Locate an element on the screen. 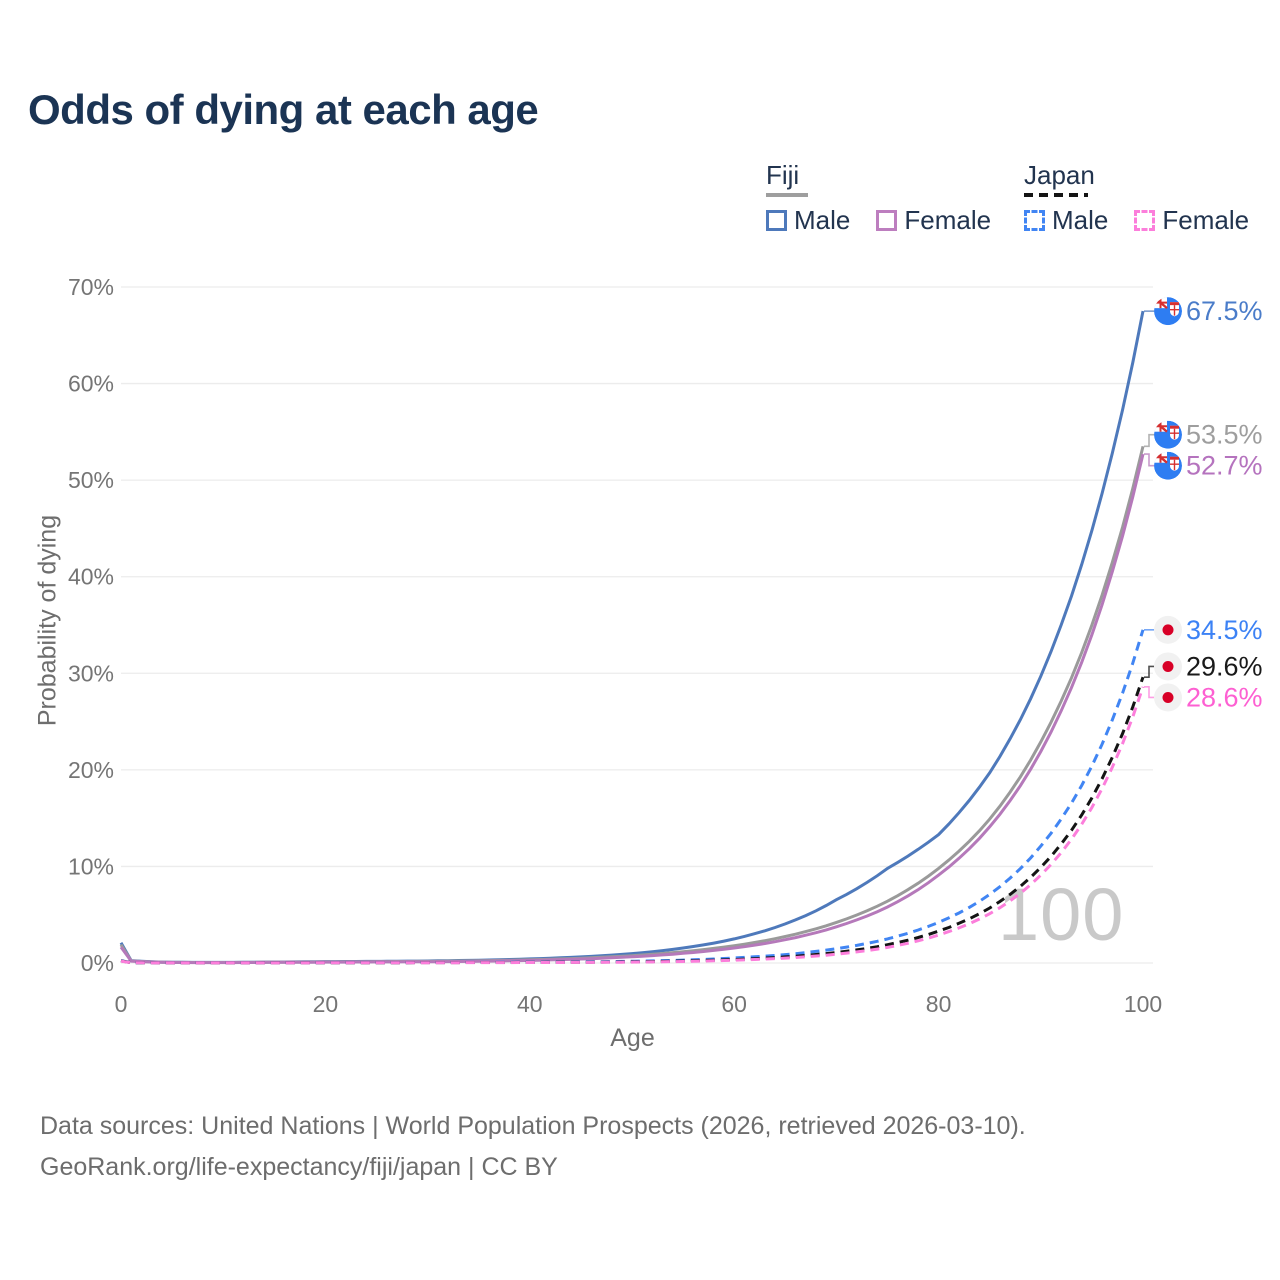 This screenshot has width=1280, height=1280. legend-item-fiji-female: Female is located at coordinates (933, 220).